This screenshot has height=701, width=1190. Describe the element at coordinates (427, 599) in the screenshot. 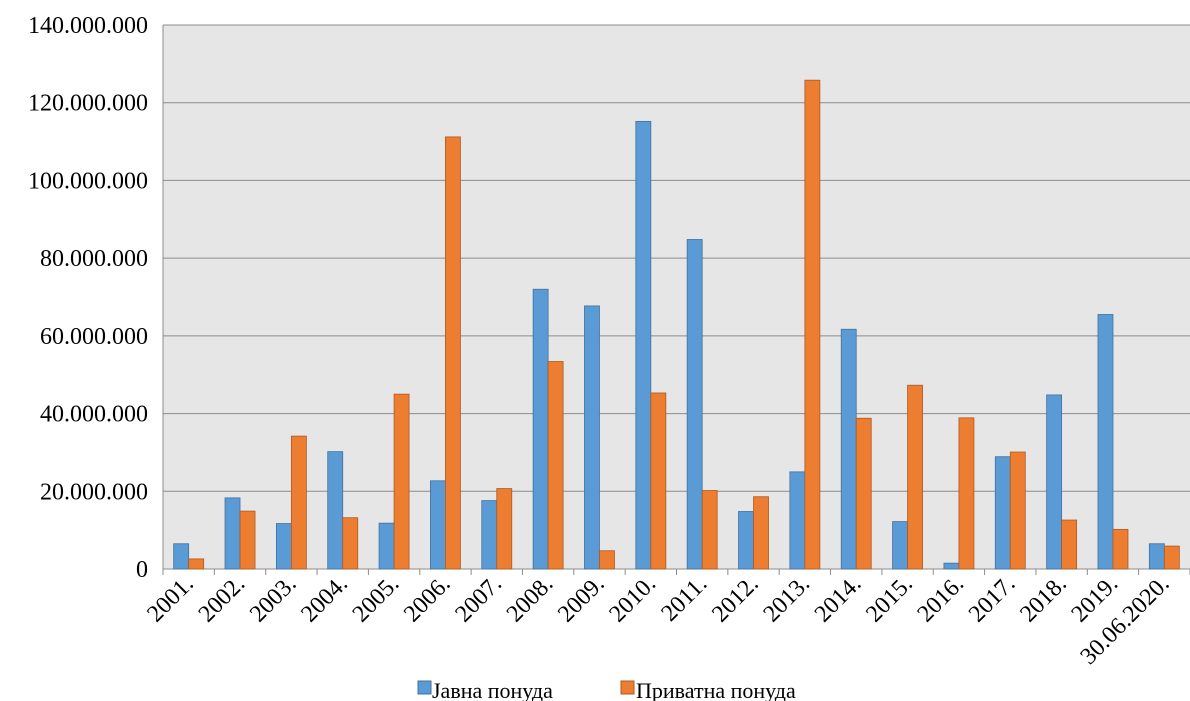

I see `x-tick-label: 2006.` at that location.